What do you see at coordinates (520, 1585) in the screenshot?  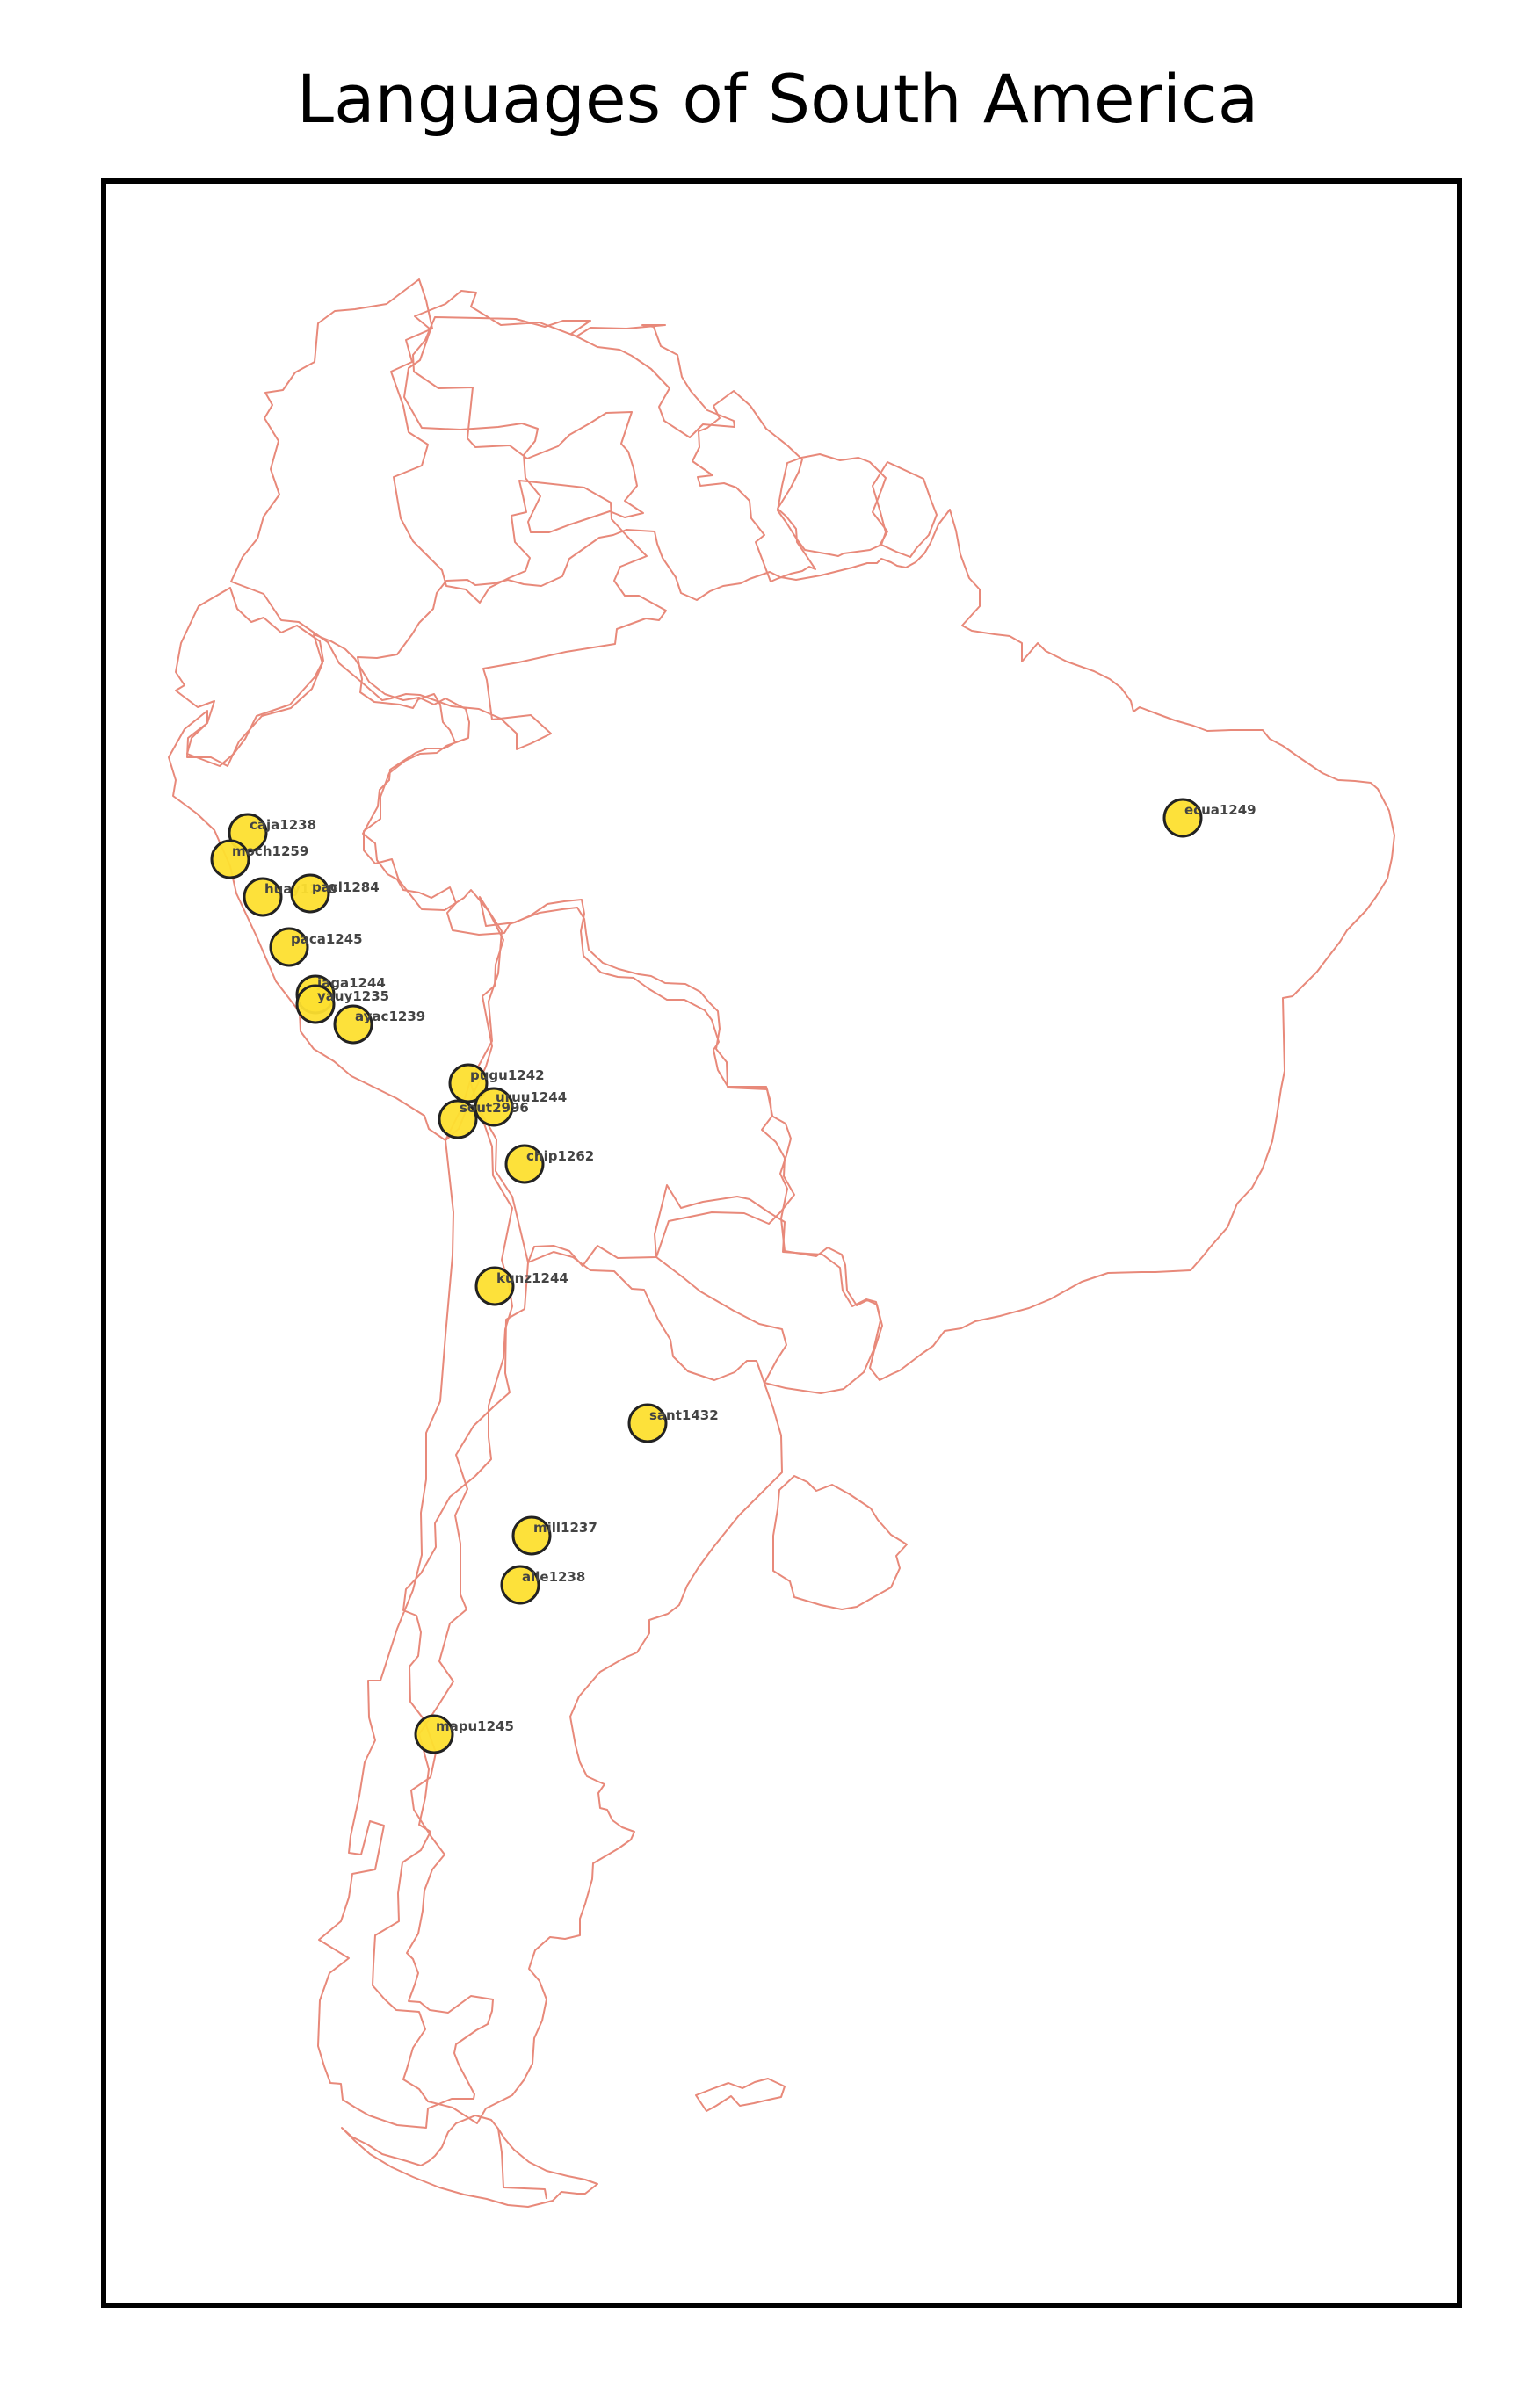 I see `language-marker-alle1238` at bounding box center [520, 1585].